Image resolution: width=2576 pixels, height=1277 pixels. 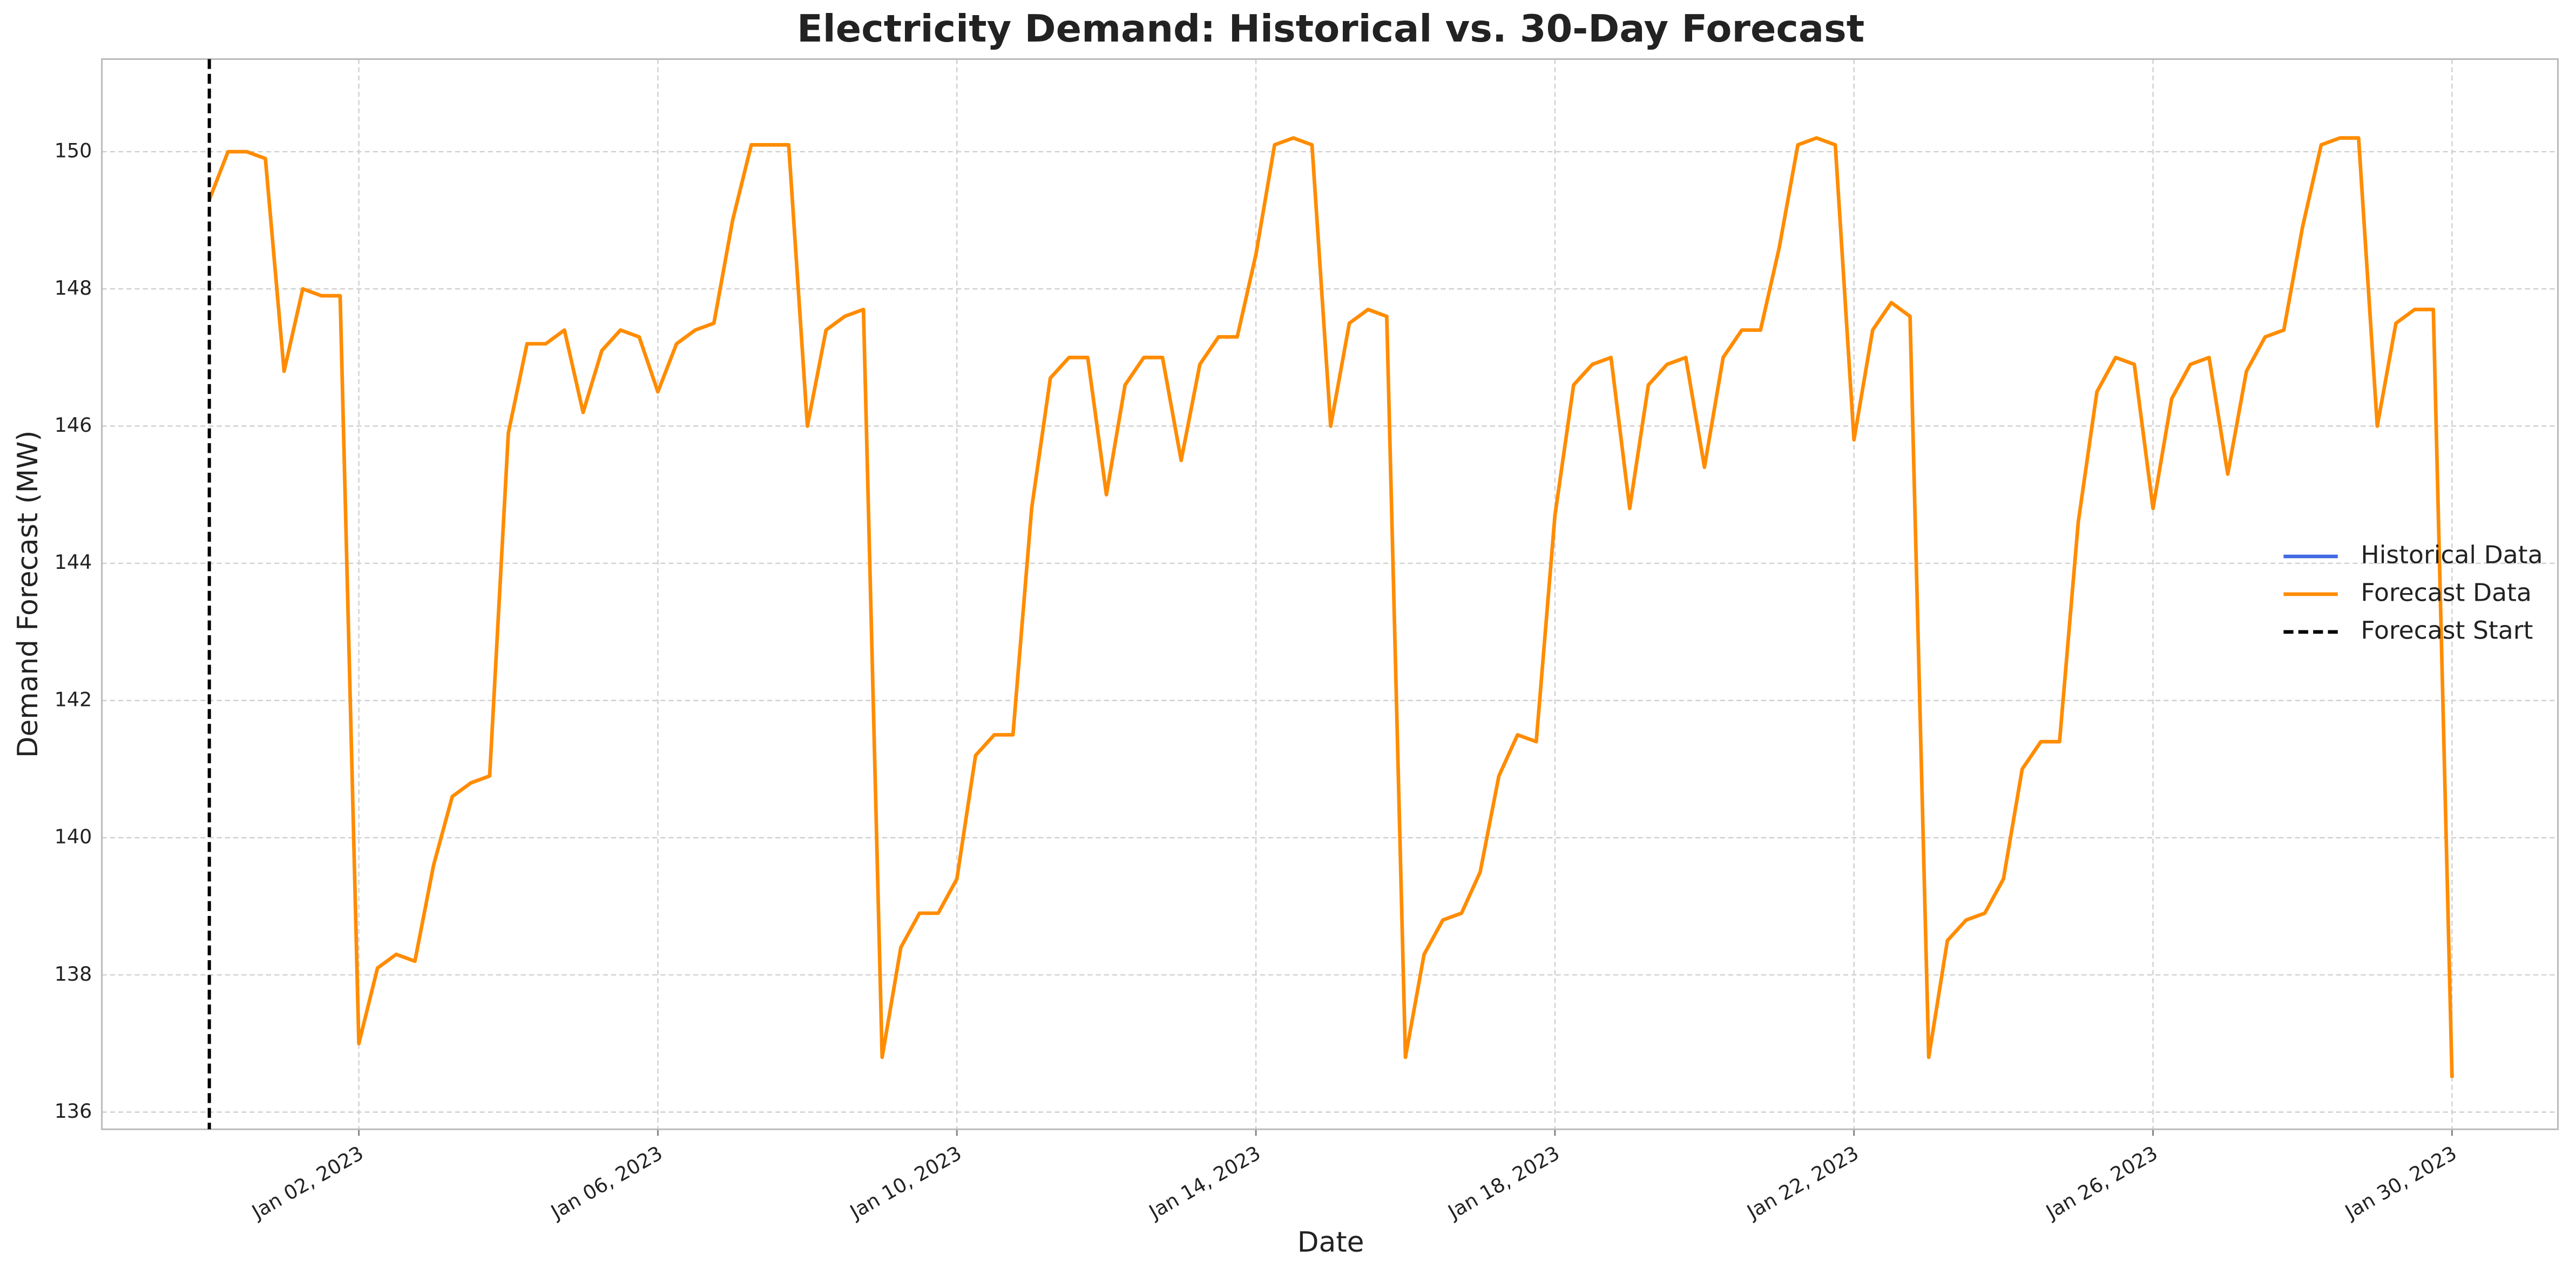 What do you see at coordinates (74, 699) in the screenshot?
I see `y-tick-label: 142` at bounding box center [74, 699].